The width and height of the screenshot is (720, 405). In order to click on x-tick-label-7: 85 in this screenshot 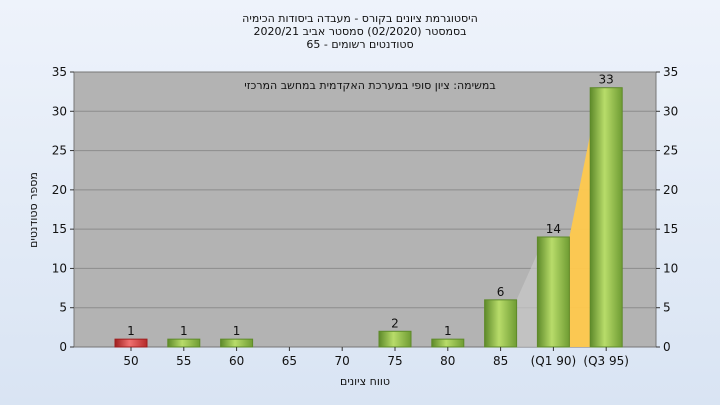, I will do `click(500, 361)`.